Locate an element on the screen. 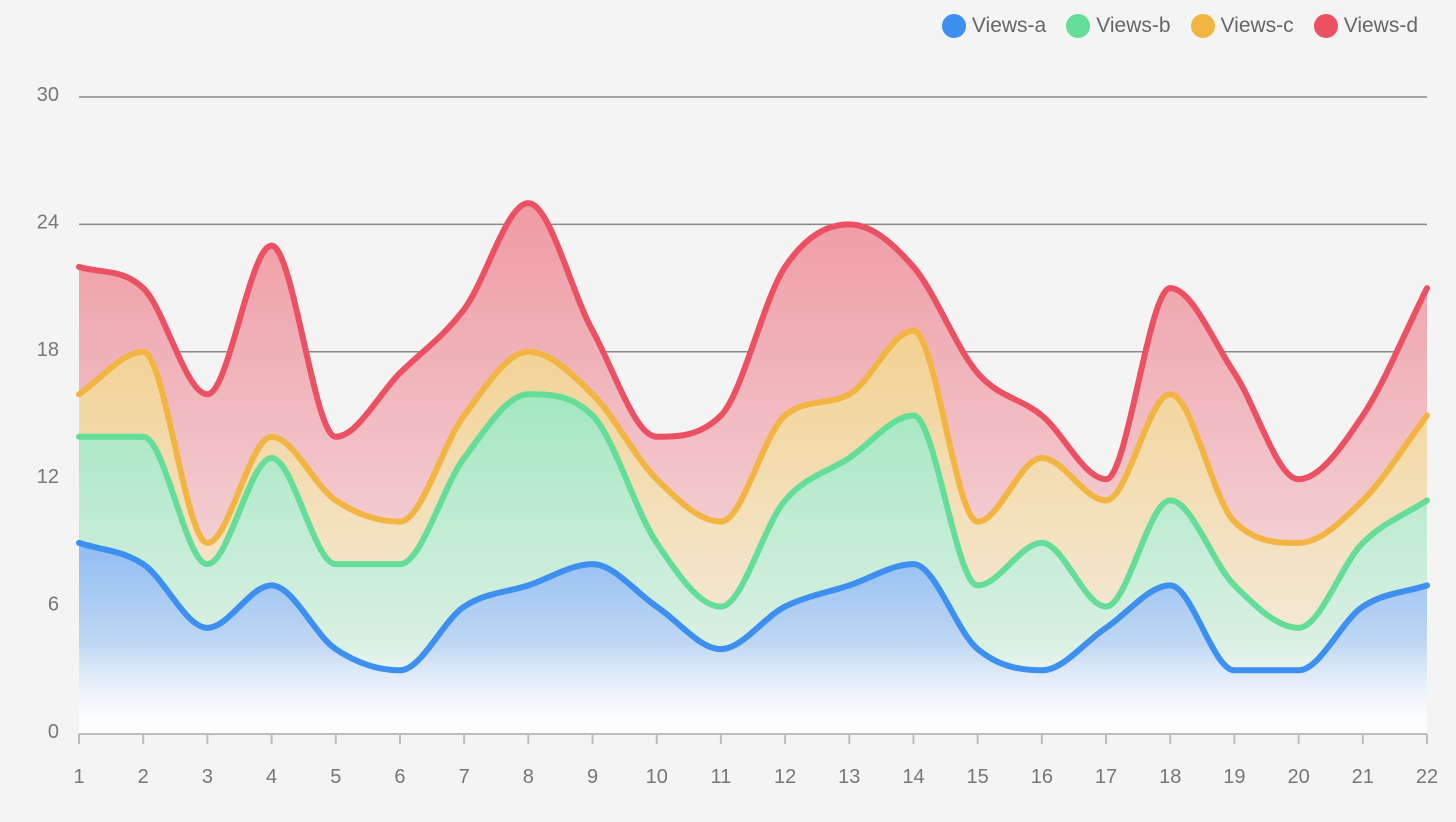 The width and height of the screenshot is (1456, 822). legend-dot-views-a is located at coordinates (953, 26).